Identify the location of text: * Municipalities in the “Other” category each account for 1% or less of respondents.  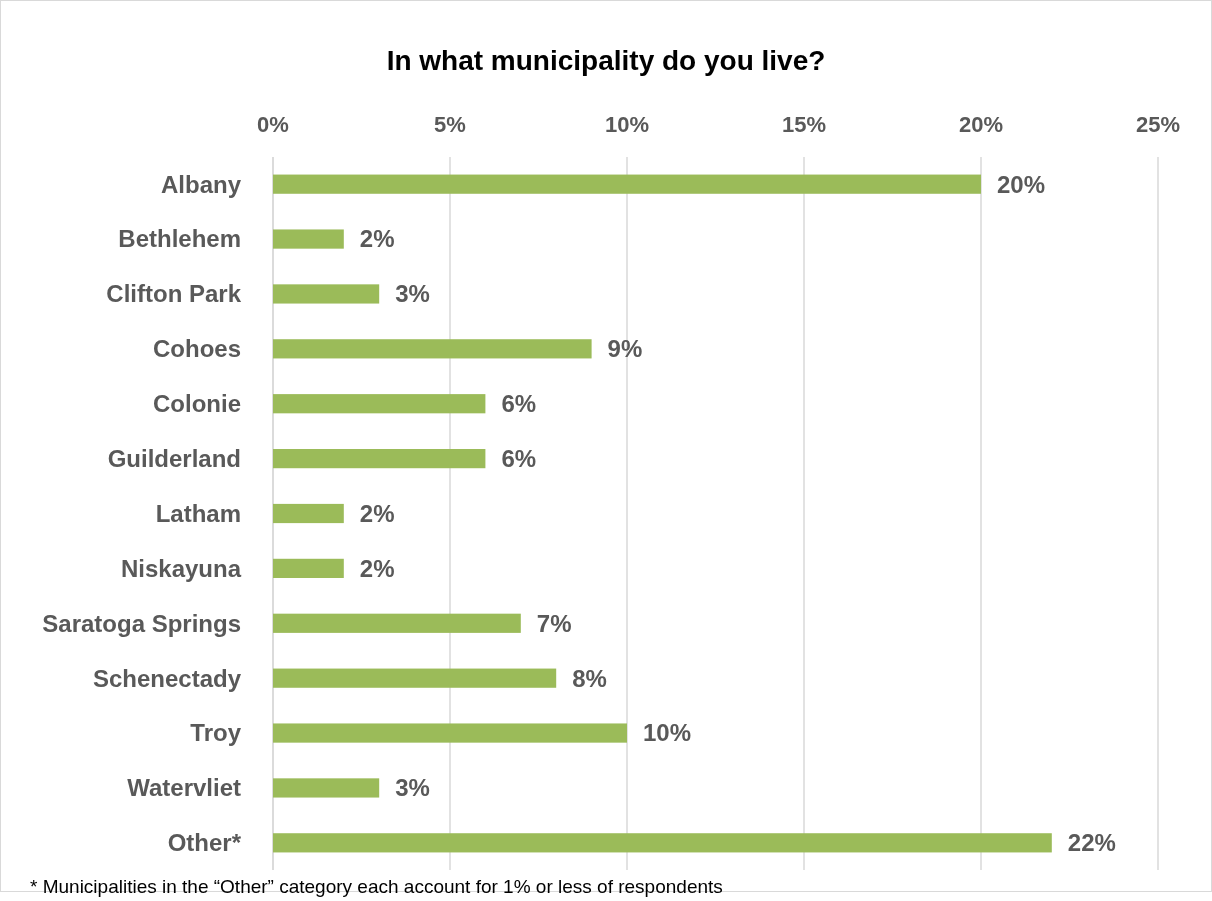
(376, 886).